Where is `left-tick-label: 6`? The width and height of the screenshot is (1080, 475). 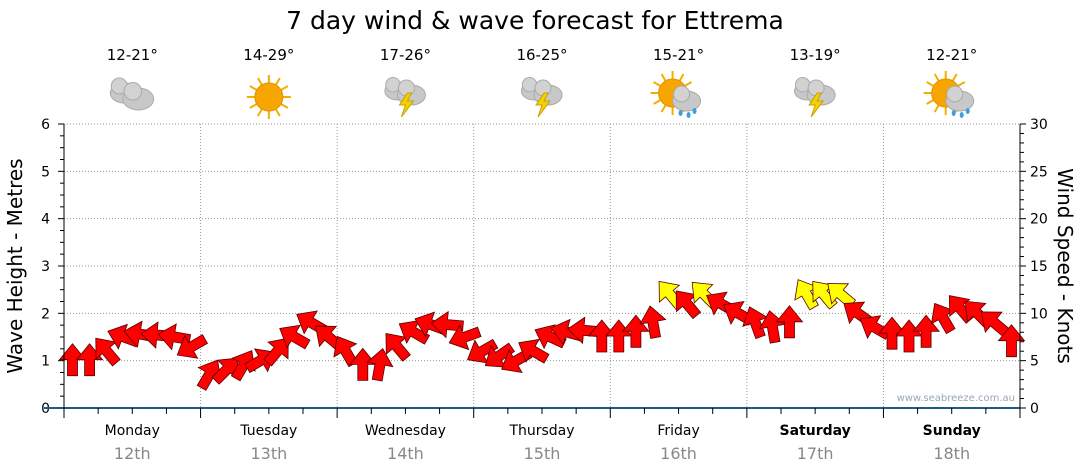 left-tick-label: 6 is located at coordinates (45, 125).